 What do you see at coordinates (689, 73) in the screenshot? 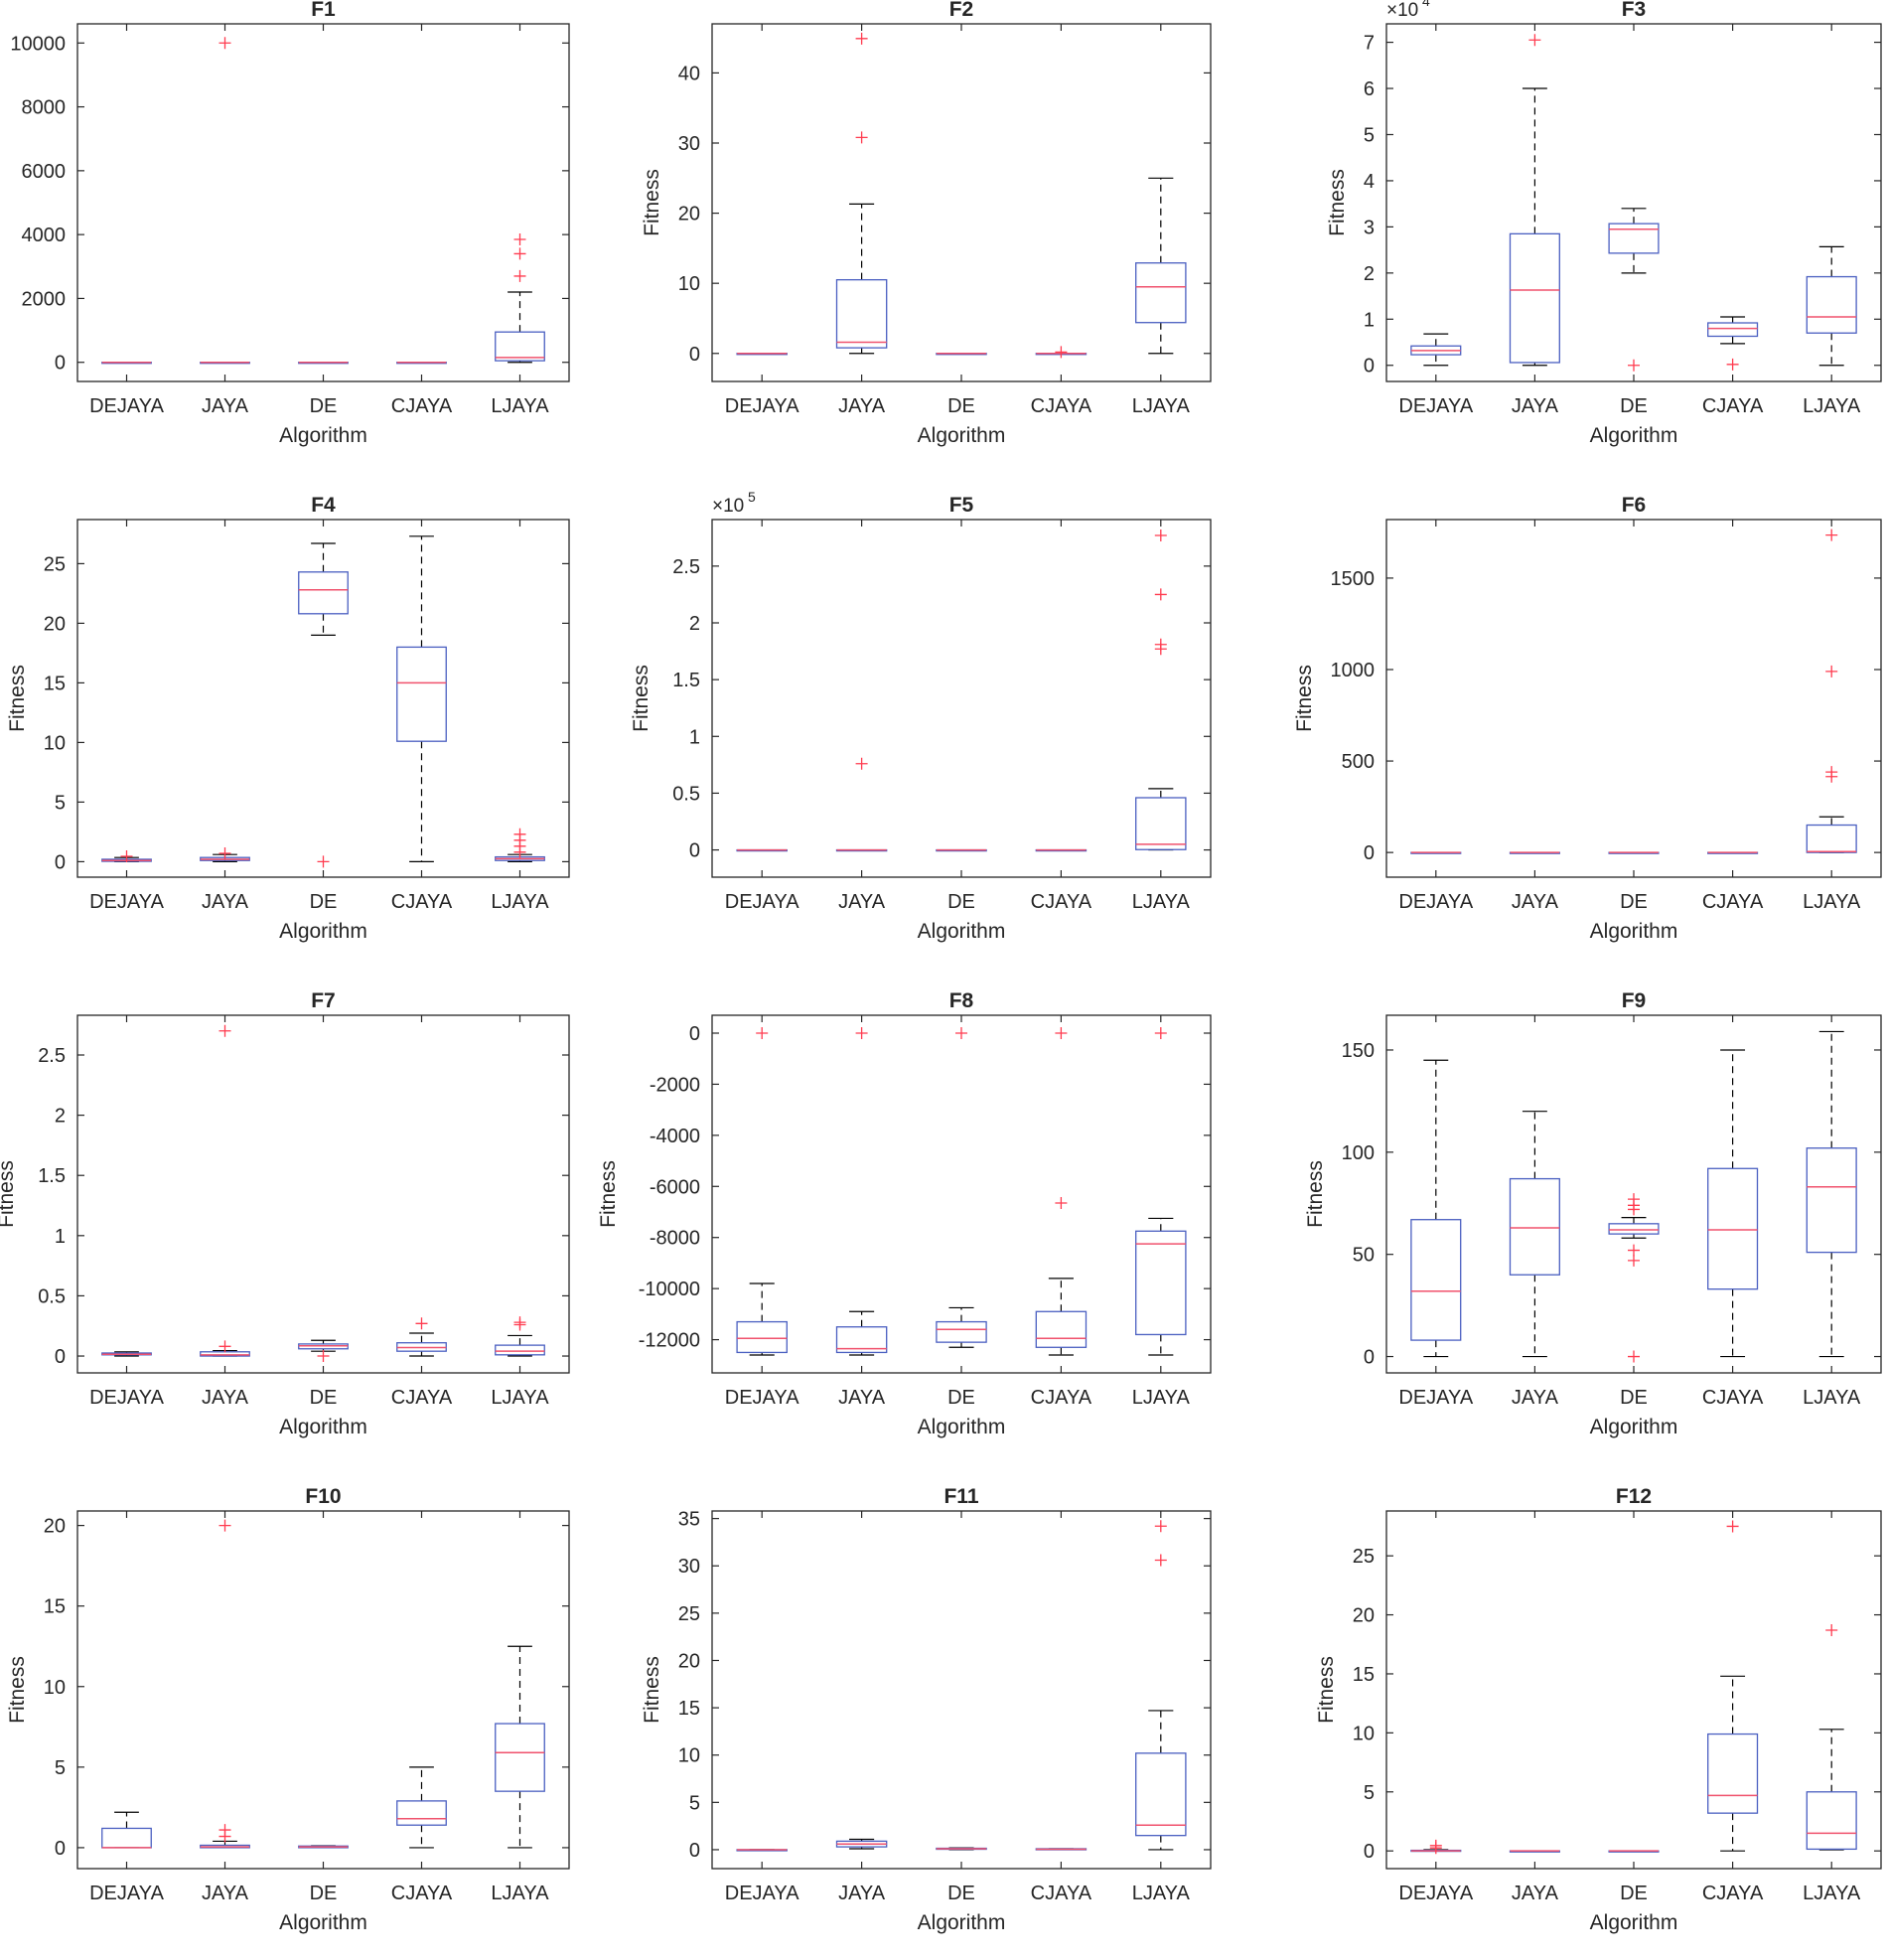
I see `y-tick-label: 40` at bounding box center [689, 73].